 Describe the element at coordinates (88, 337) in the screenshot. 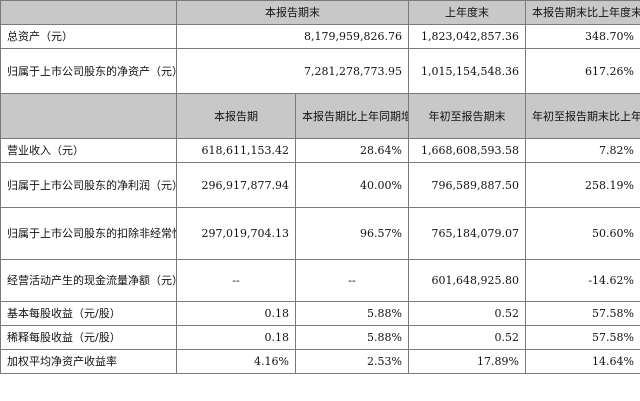

I see `row-label: 稀释每股收益（元/股）` at that location.